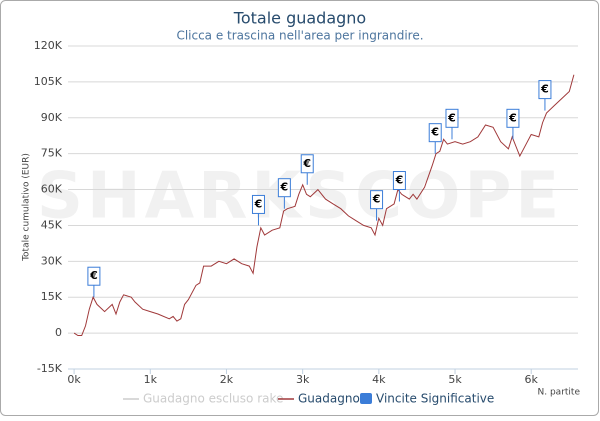 This screenshot has width=600, height=421. Describe the element at coordinates (559, 393) in the screenshot. I see `x-axis-label: N. partite` at that location.